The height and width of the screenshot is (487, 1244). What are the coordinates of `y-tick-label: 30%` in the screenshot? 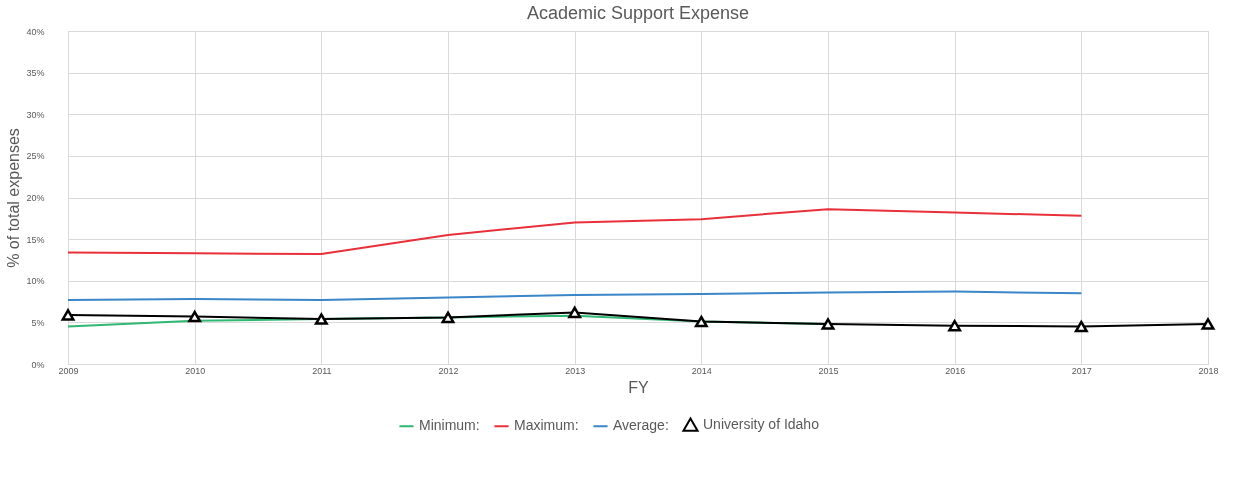 It's located at (35, 114).